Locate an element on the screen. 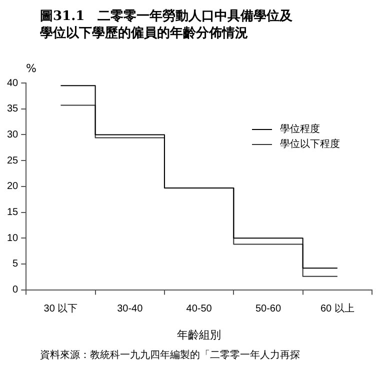  x-tick-label: 30 以下 is located at coordinates (61, 308).